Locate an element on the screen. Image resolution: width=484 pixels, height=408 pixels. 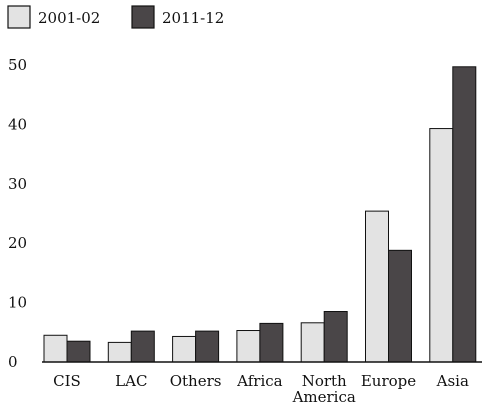
x-tick-label-others: Others is located at coordinates (196, 381).